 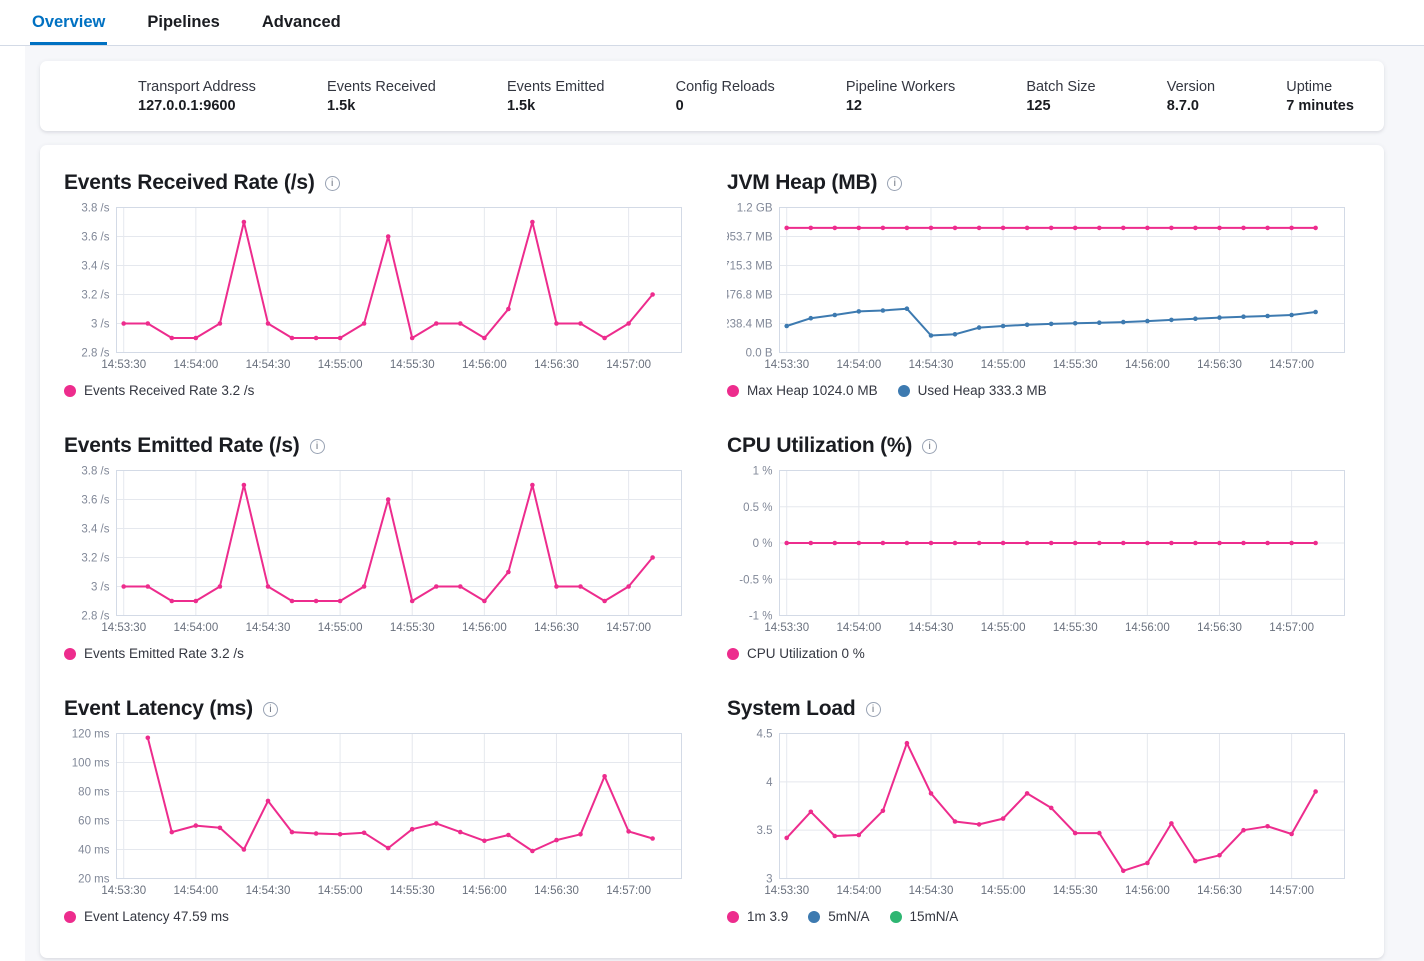 I want to click on chart-title: JVM Heap (MB), so click(x=802, y=182).